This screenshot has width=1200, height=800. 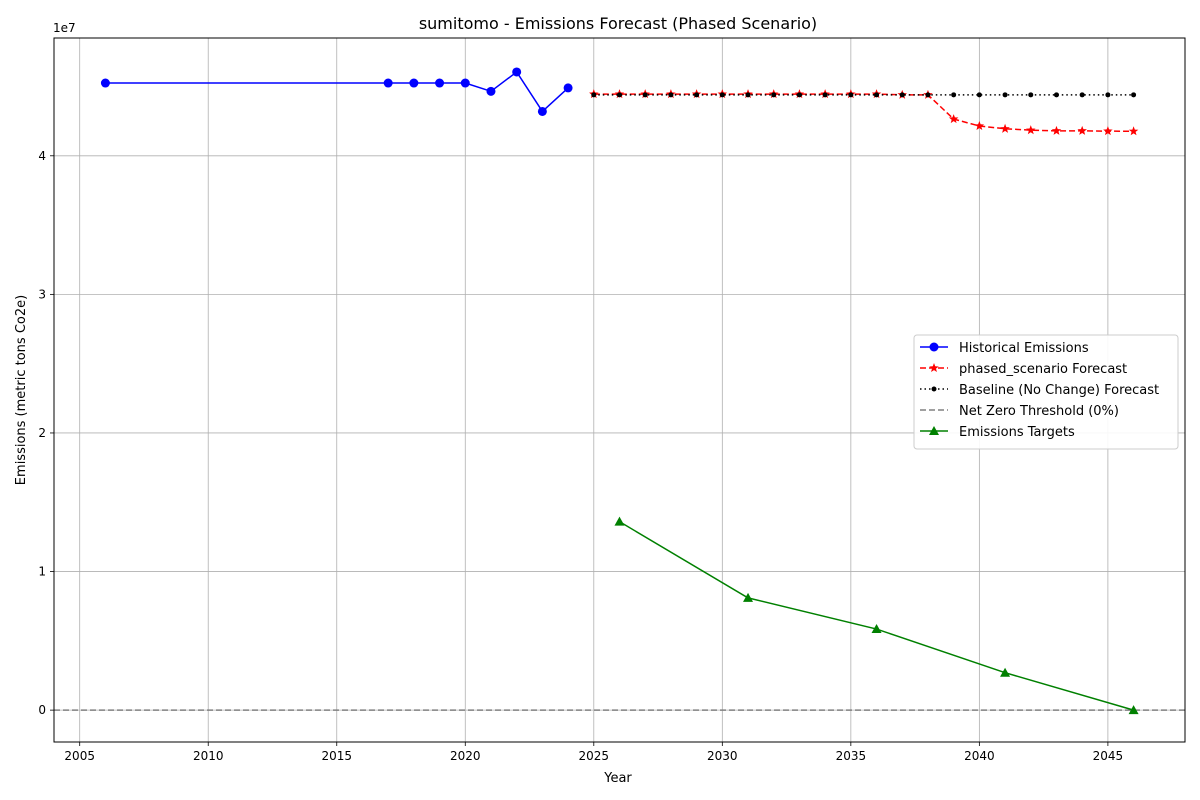 I want to click on x-tick-label: 2025, so click(x=594, y=756).